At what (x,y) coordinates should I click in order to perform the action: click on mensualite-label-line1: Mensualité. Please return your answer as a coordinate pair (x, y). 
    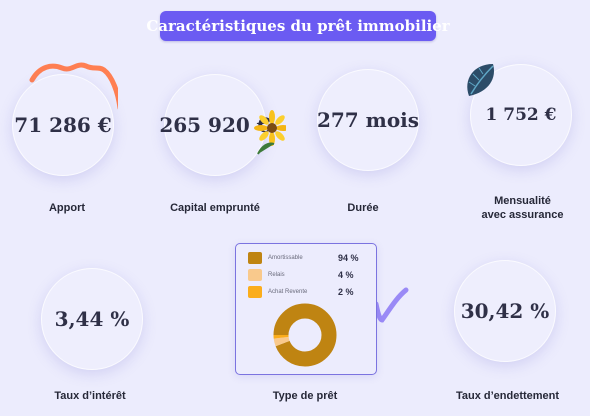
    Looking at the image, I should click on (522, 201).